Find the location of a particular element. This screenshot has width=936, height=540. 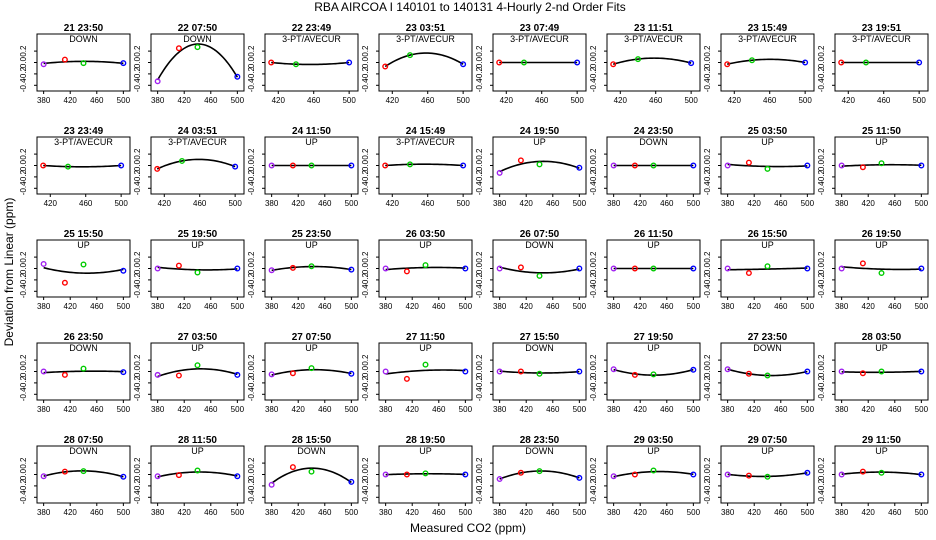

panel-timestamp: 22 23:49 is located at coordinates (312, 28).